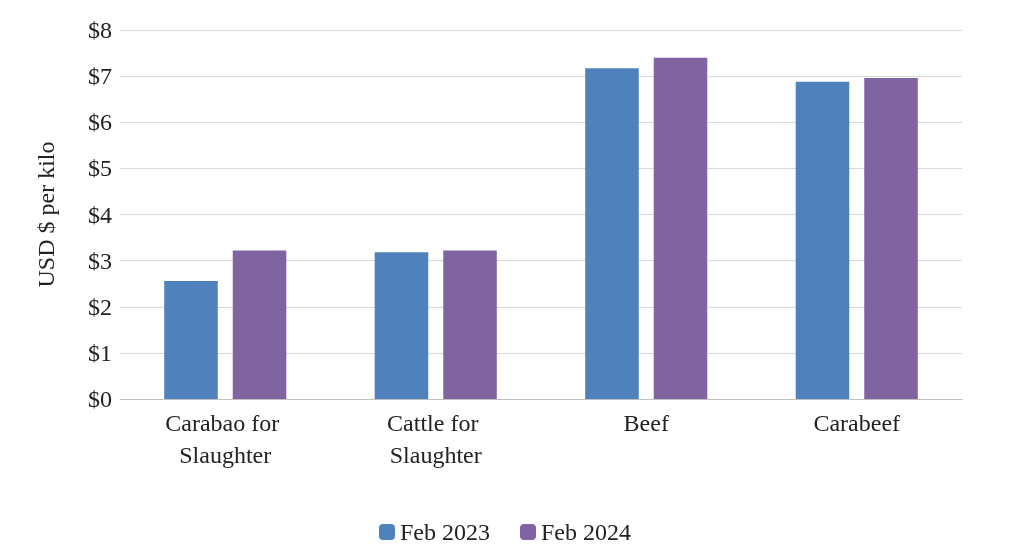  I want to click on y-tick-label: $6, so click(100, 122).